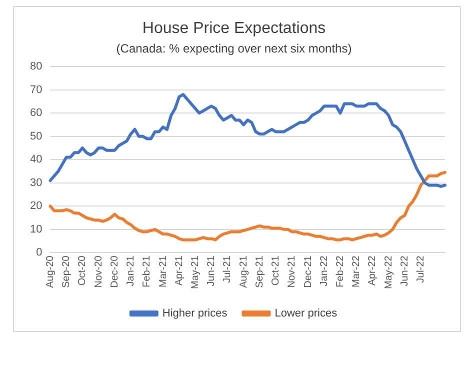 This screenshot has width=474, height=383. Describe the element at coordinates (195, 314) in the screenshot. I see `legend-label: Higher prices` at that location.